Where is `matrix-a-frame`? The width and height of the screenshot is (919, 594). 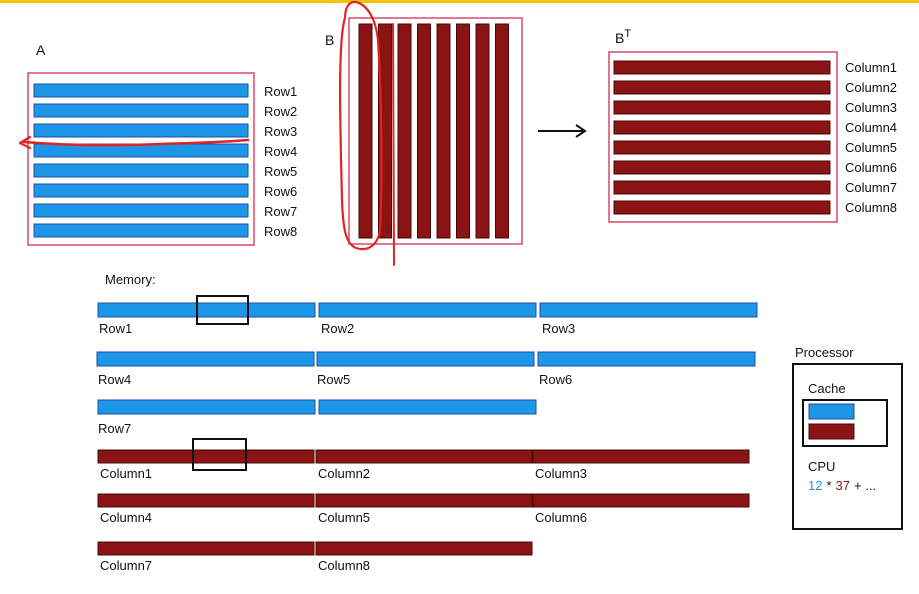
matrix-a-frame is located at coordinates (141, 159).